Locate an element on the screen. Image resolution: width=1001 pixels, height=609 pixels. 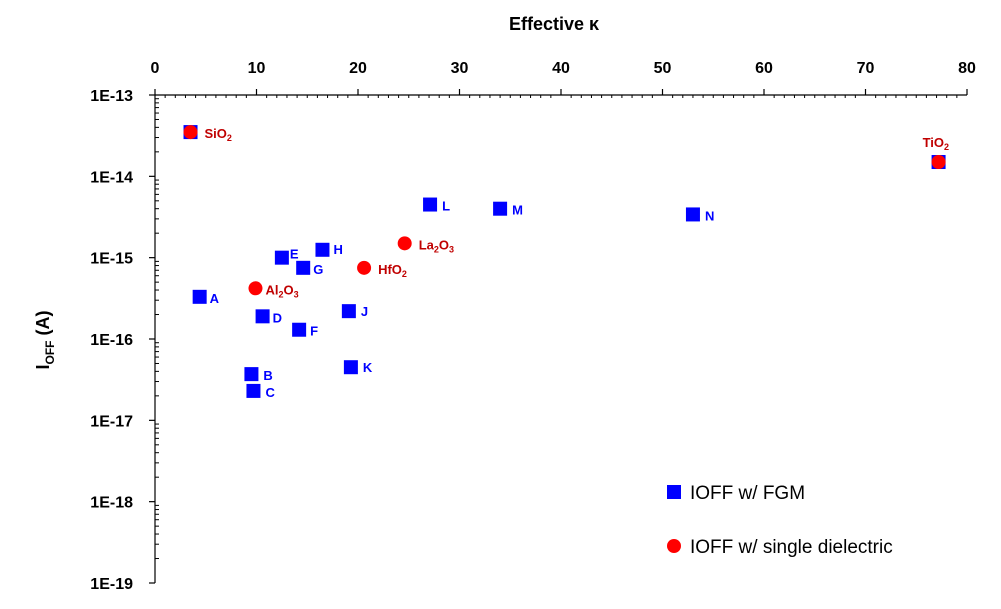
point-label: E is located at coordinates (294, 254).